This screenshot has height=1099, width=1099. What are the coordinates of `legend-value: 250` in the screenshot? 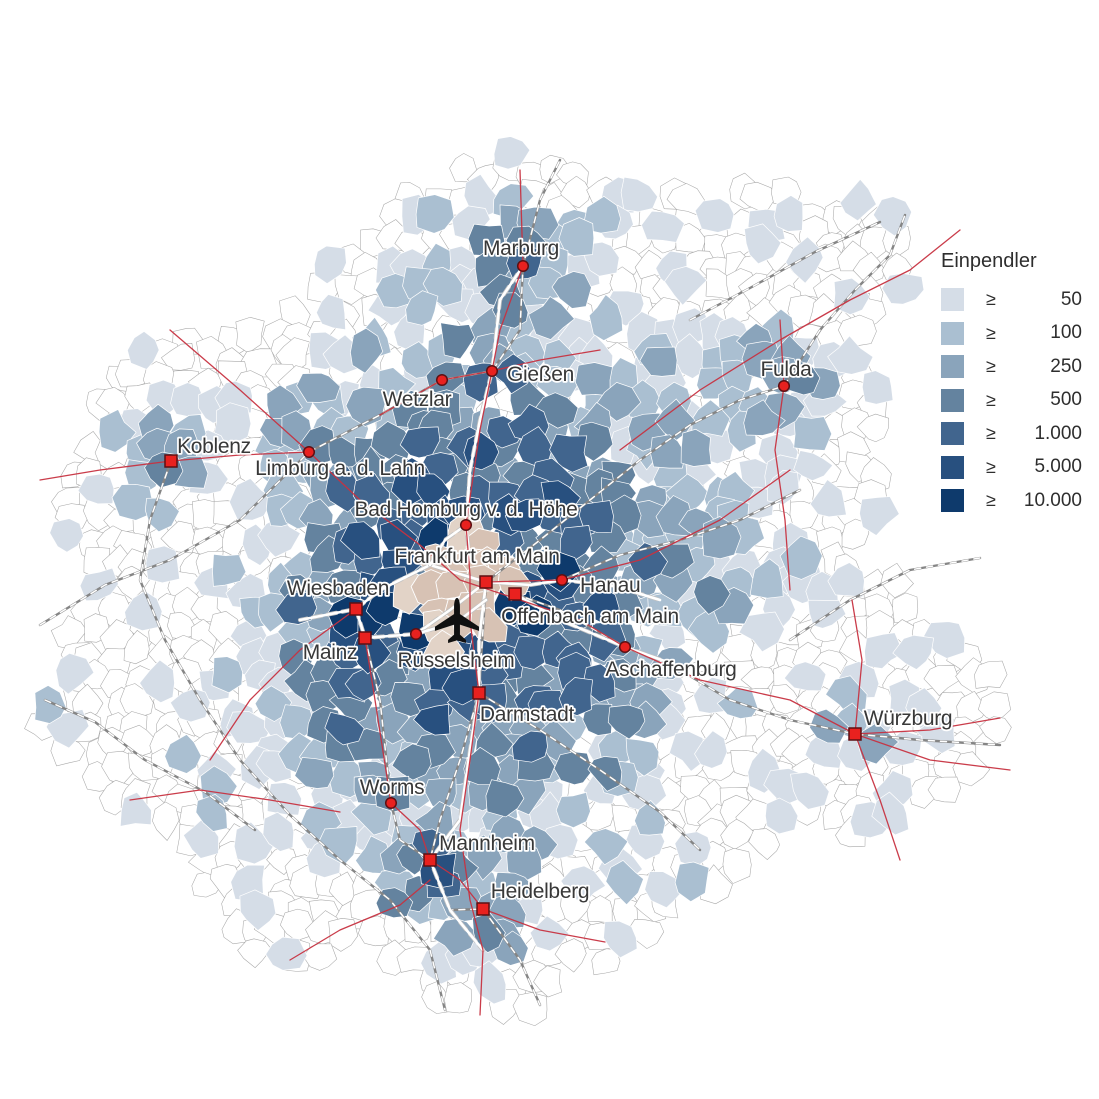 It's located at (1066, 366).